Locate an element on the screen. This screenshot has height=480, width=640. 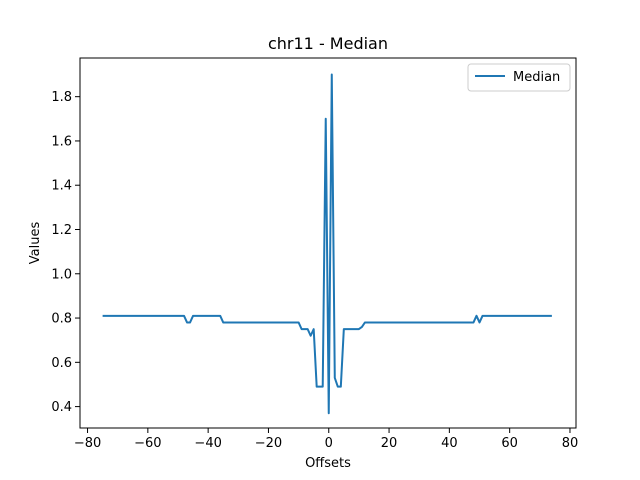
y-tick-label: 1.4 is located at coordinates (61, 186).